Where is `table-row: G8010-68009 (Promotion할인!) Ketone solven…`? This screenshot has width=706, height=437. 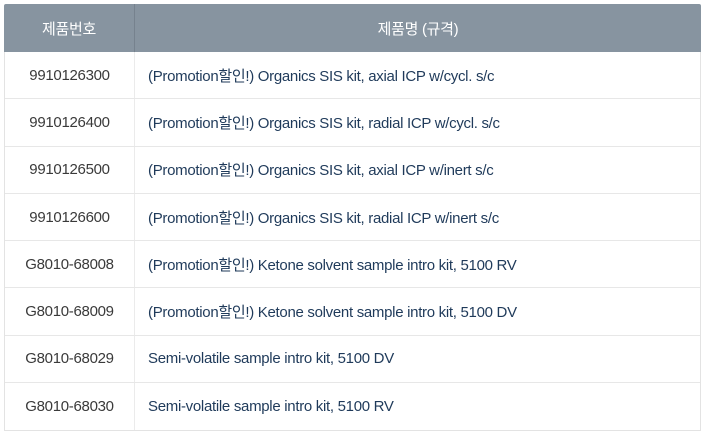 table-row: G8010-68009 (Promotion할인!) Ketone solven… is located at coordinates (352, 312).